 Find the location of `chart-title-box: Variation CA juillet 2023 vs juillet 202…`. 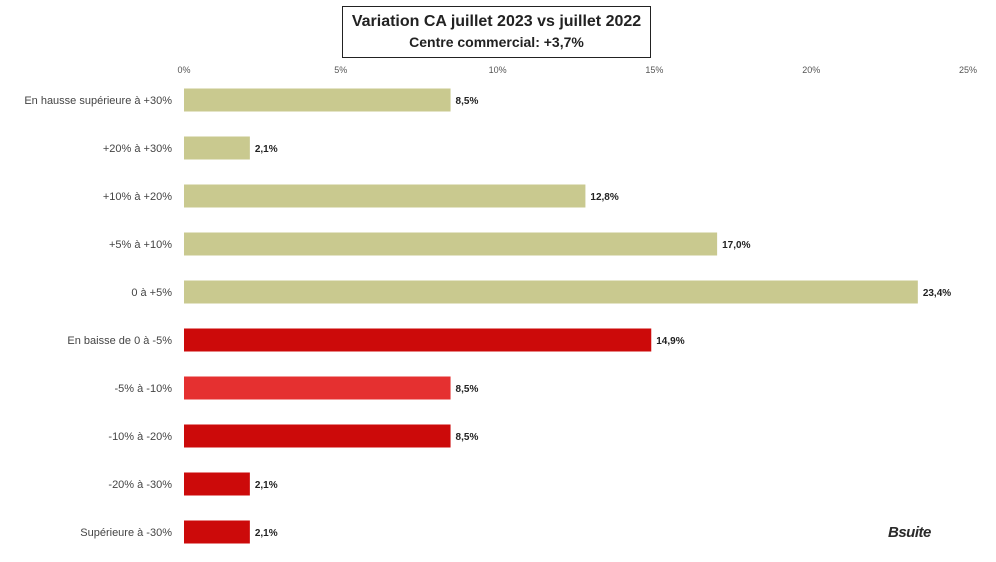

chart-title-box: Variation CA juillet 2023 vs juillet 202… is located at coordinates (496, 32).